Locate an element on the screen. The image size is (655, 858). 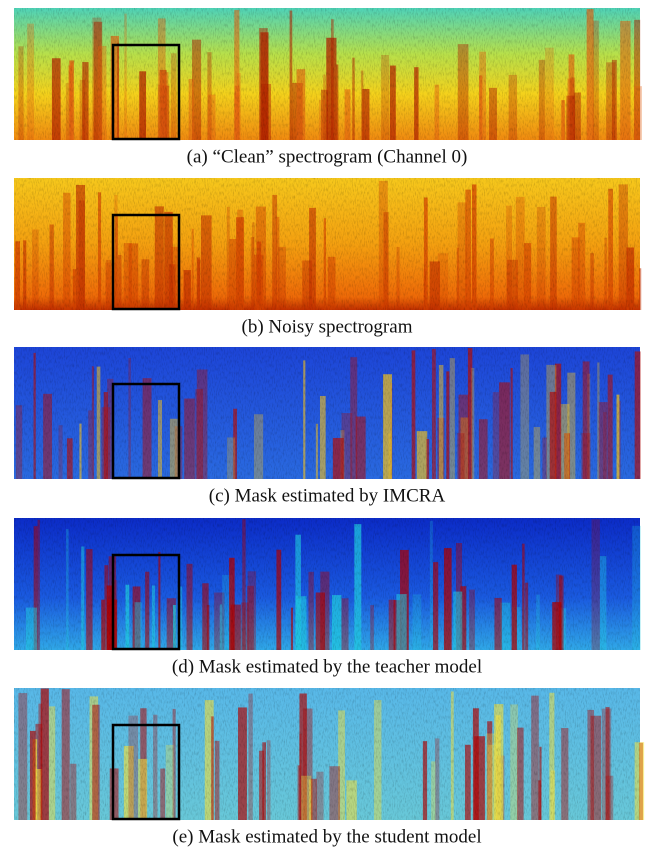
caption: (d) Mask estimated by the teacher model is located at coordinates (327, 666).